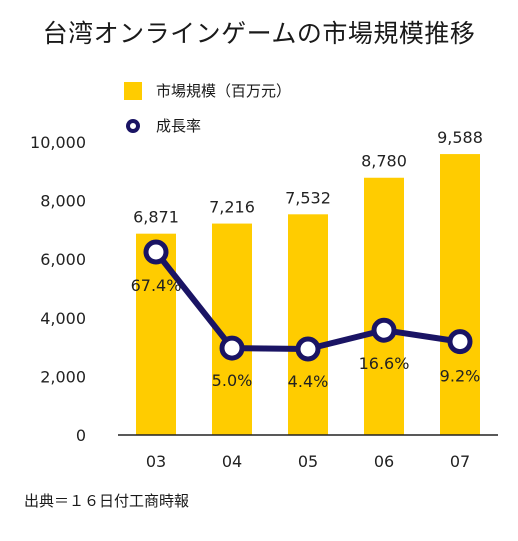 The image size is (518, 541). I want to click on y-tick-label: 8,000, so click(63, 201).